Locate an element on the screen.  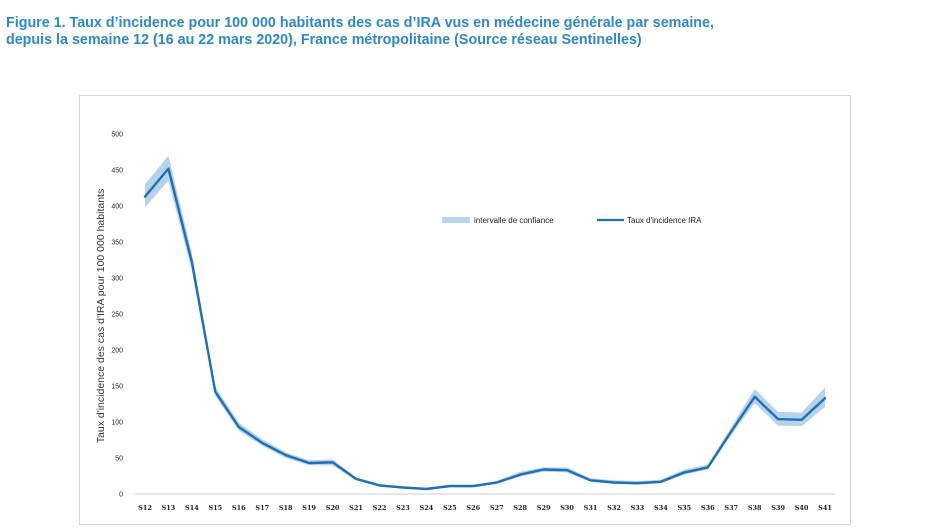
y-tick-label: 300 is located at coordinates (117, 279).